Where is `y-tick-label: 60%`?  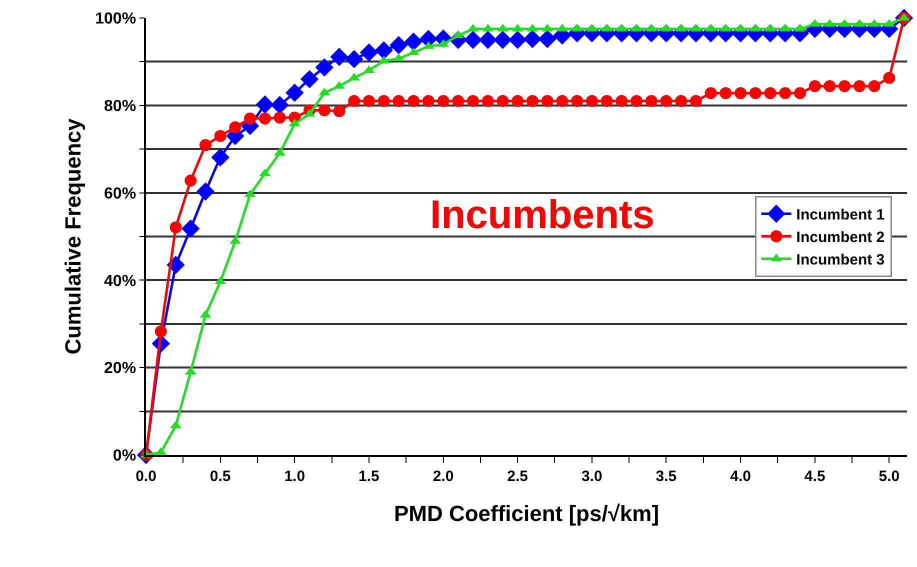
y-tick-label: 60% is located at coordinates (120, 193).